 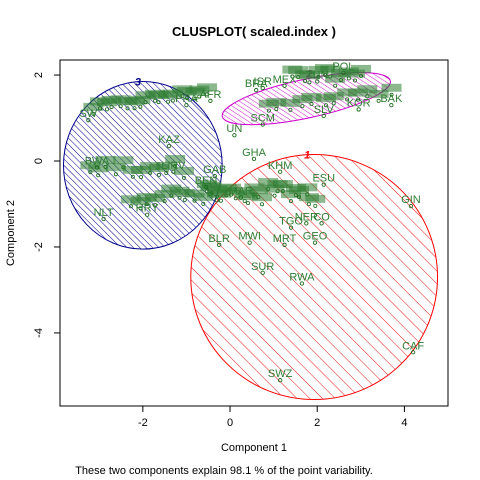 I want to click on point-scm: SCM, so click(x=262, y=119).